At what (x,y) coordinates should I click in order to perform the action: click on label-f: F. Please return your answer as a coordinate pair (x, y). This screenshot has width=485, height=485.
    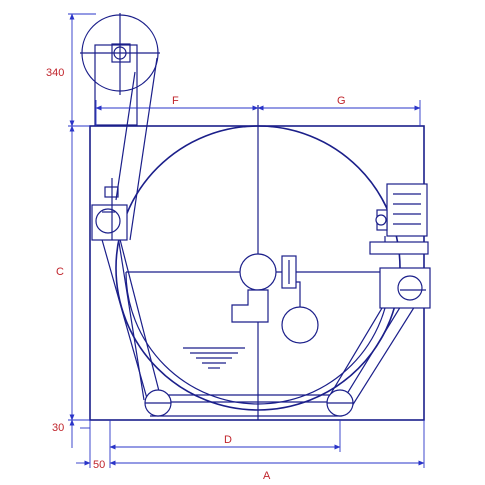
    Looking at the image, I should click on (175, 101).